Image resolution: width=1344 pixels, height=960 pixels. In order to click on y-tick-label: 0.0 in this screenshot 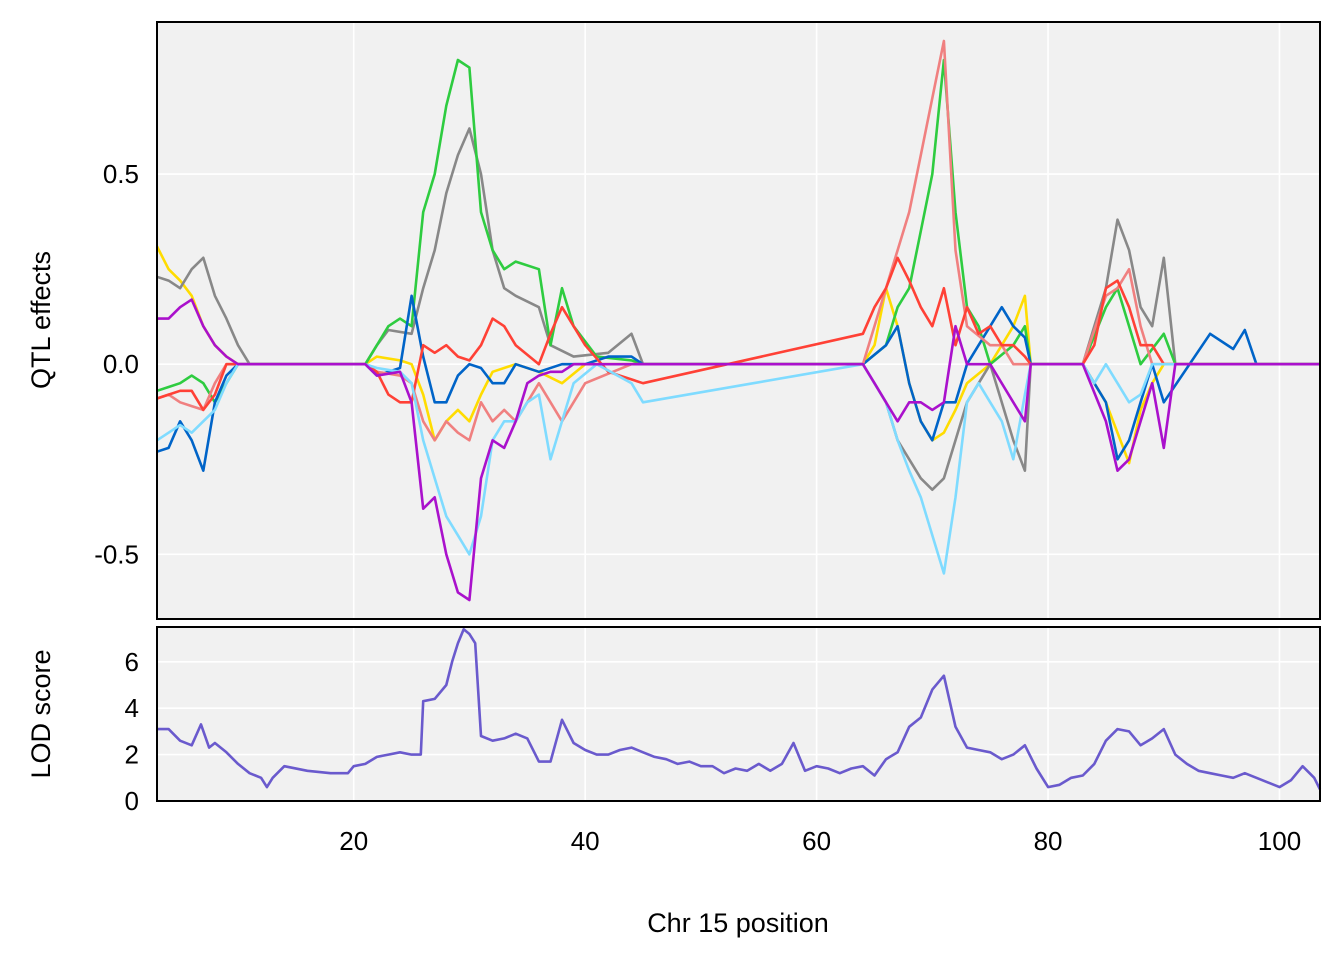, I will do `click(121, 364)`.